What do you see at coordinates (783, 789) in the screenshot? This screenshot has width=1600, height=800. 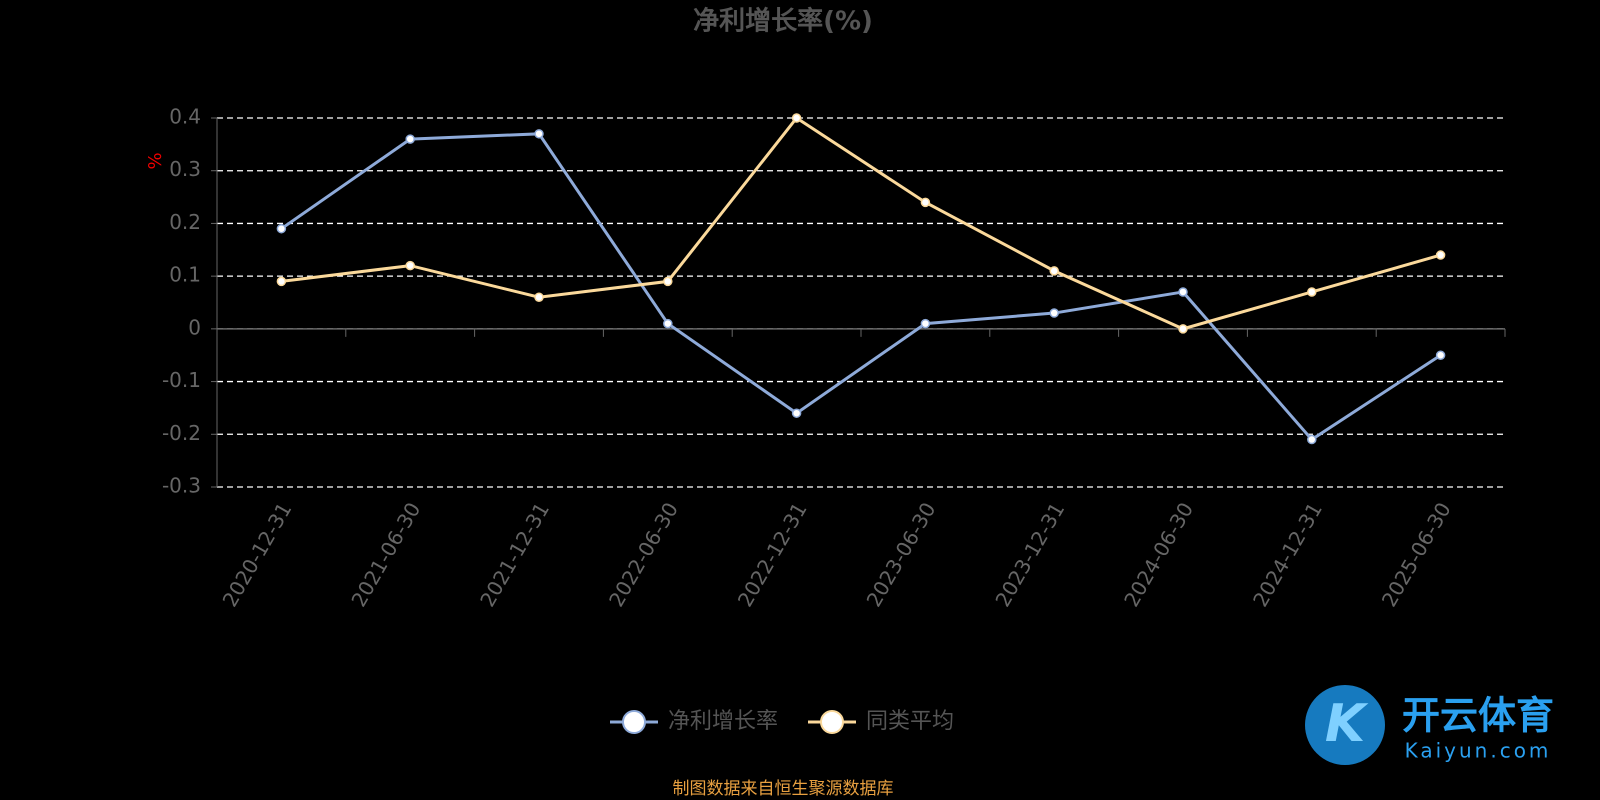 I see `source-note: 制图数据来自恒生聚源数据库` at bounding box center [783, 789].